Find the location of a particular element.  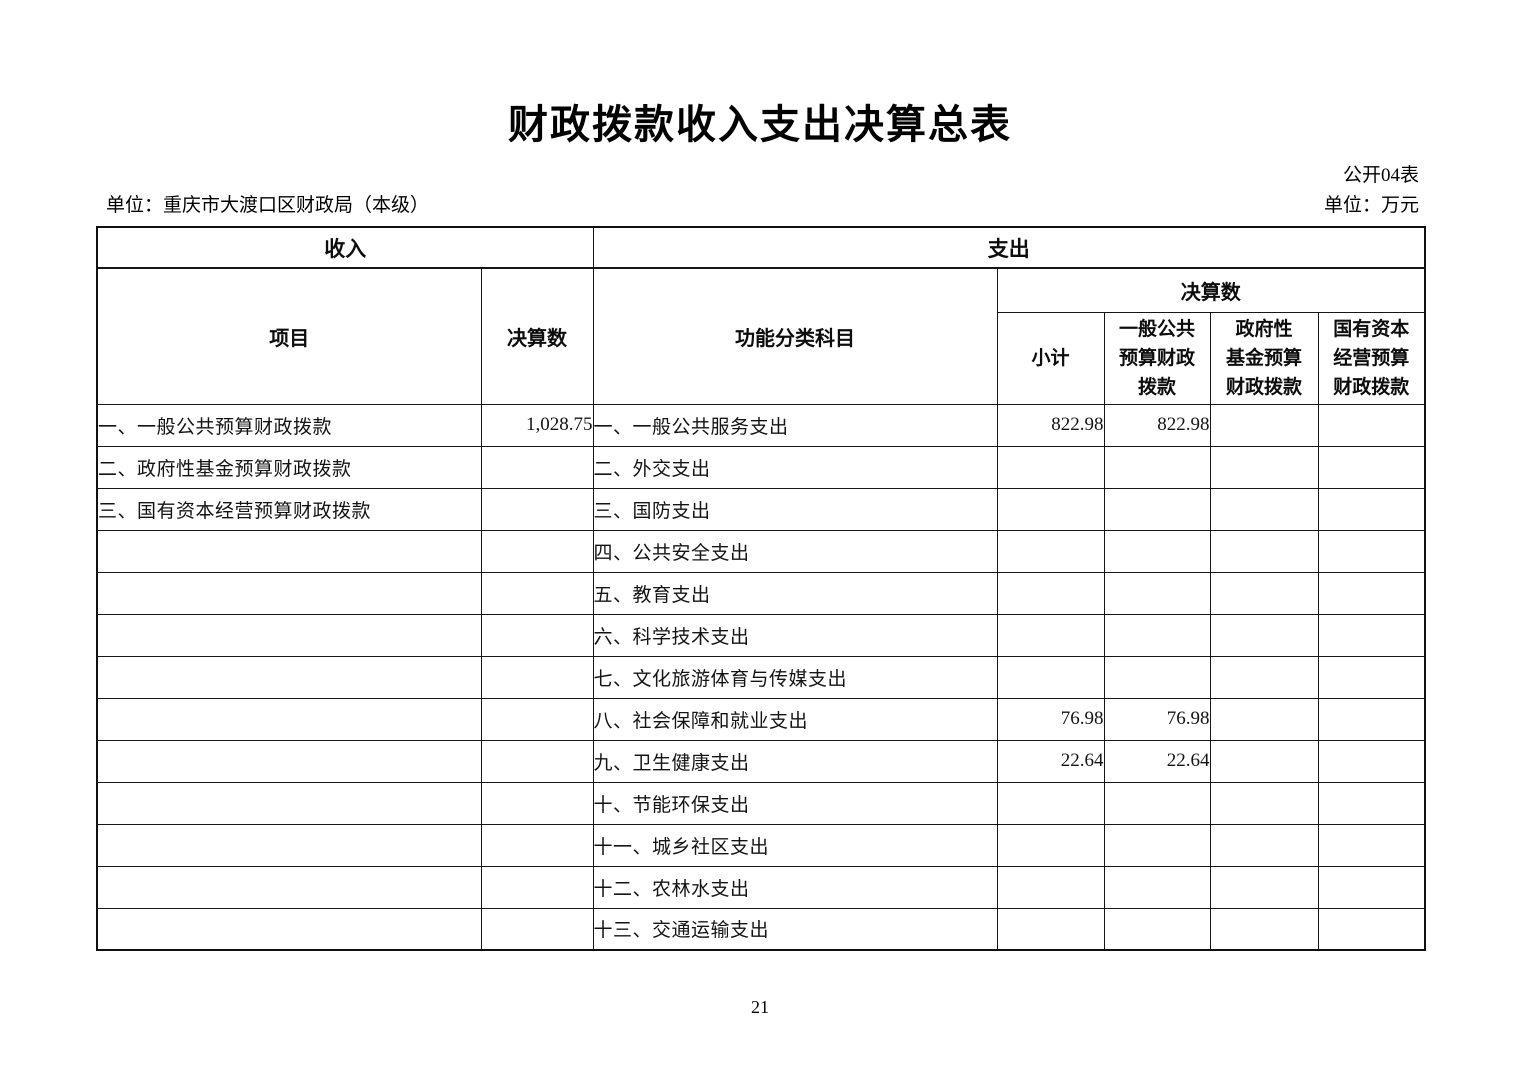

expense-item-cell: 七、文化旅游体育与传媒支出 is located at coordinates (795, 677).